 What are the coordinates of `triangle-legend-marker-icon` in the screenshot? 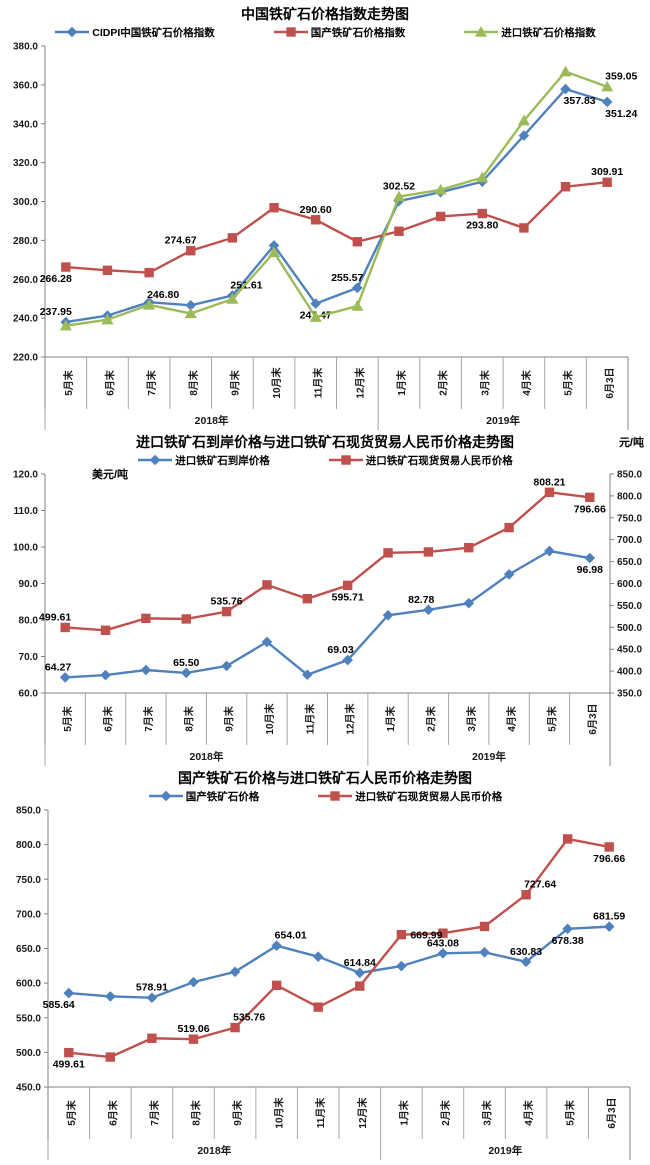 It's located at (481, 31).